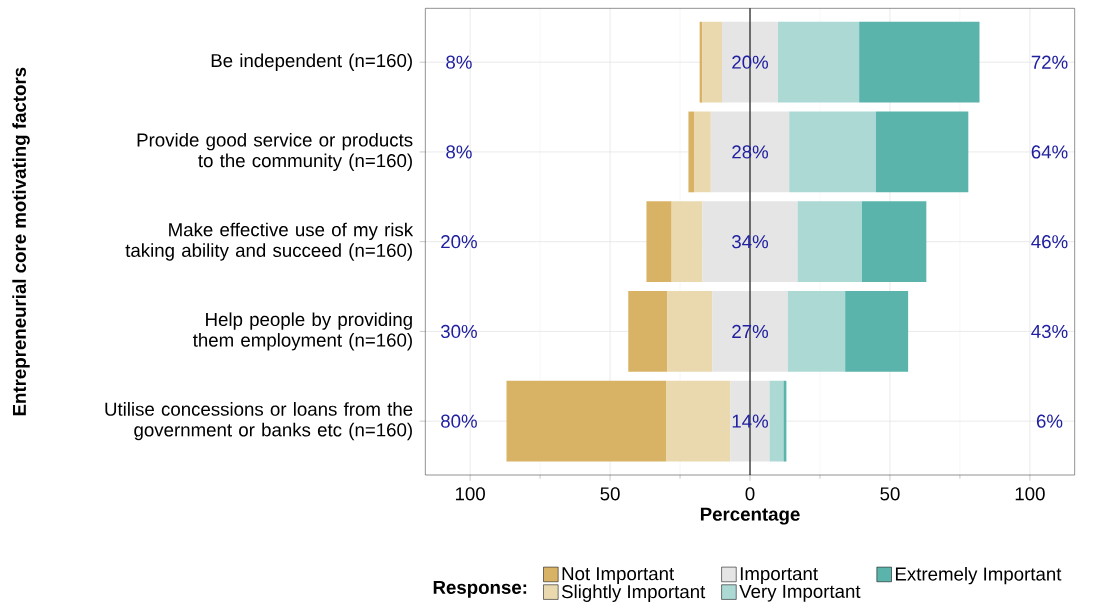  Describe the element at coordinates (459, 421) in the screenshot. I see `annotation: 80%` at that location.